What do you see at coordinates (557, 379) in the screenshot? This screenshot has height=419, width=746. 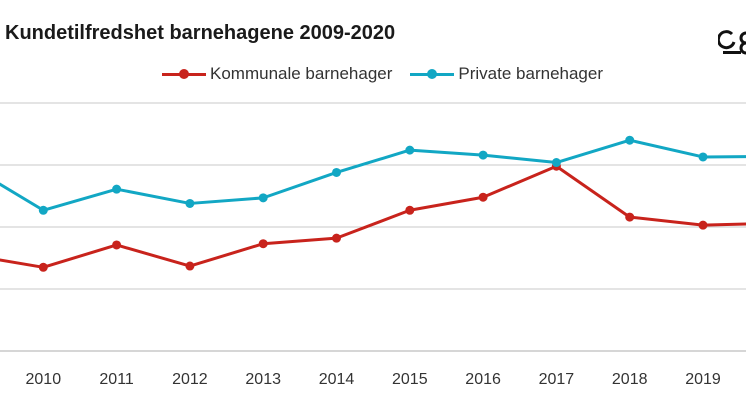 I see `x-tick-label: 2017` at bounding box center [557, 379].